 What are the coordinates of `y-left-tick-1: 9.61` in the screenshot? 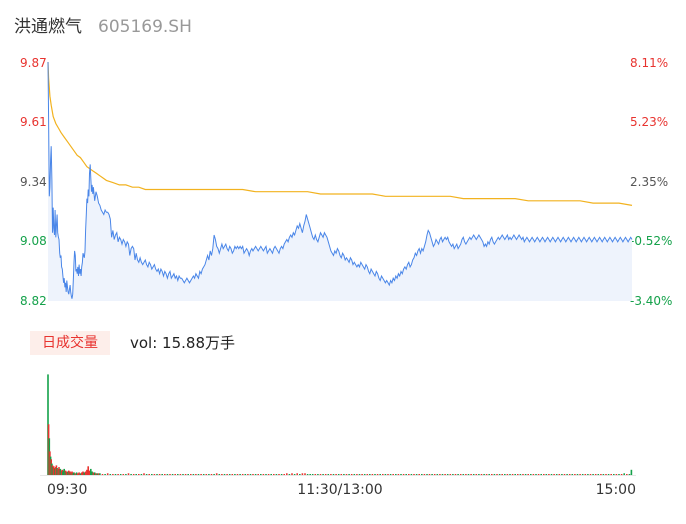 It's located at (33, 122).